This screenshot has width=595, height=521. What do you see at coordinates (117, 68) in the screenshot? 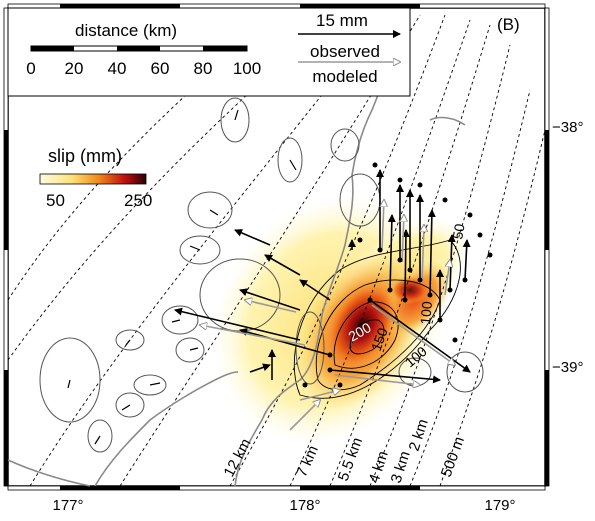
I see `scale-tick-40: 40` at bounding box center [117, 68].